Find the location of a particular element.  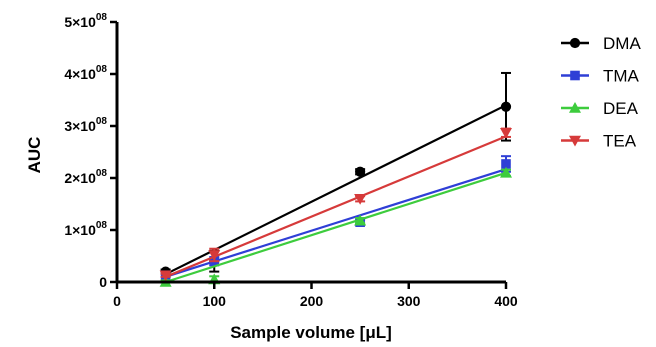

y-tick-label-mantissa: 5×10 is located at coordinates (80, 22).